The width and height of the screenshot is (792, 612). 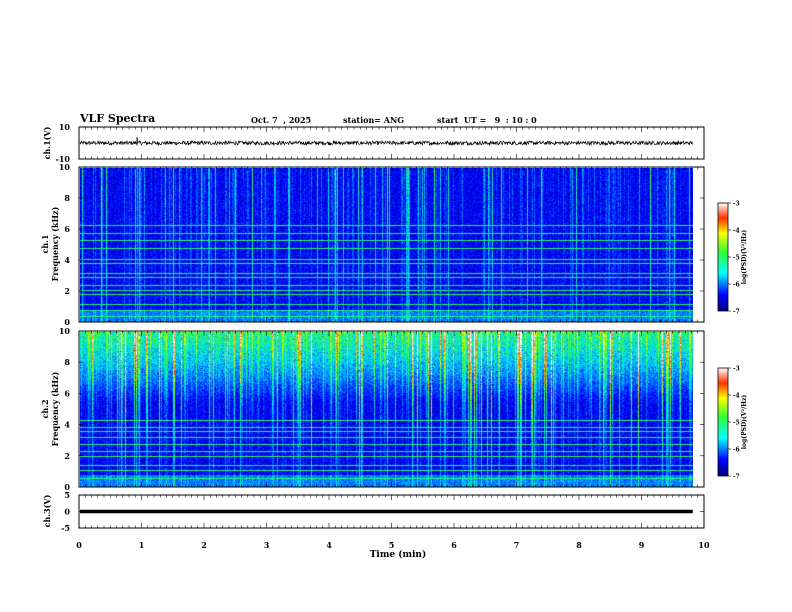 I want to click on x-tick-label: 1, so click(x=142, y=545).